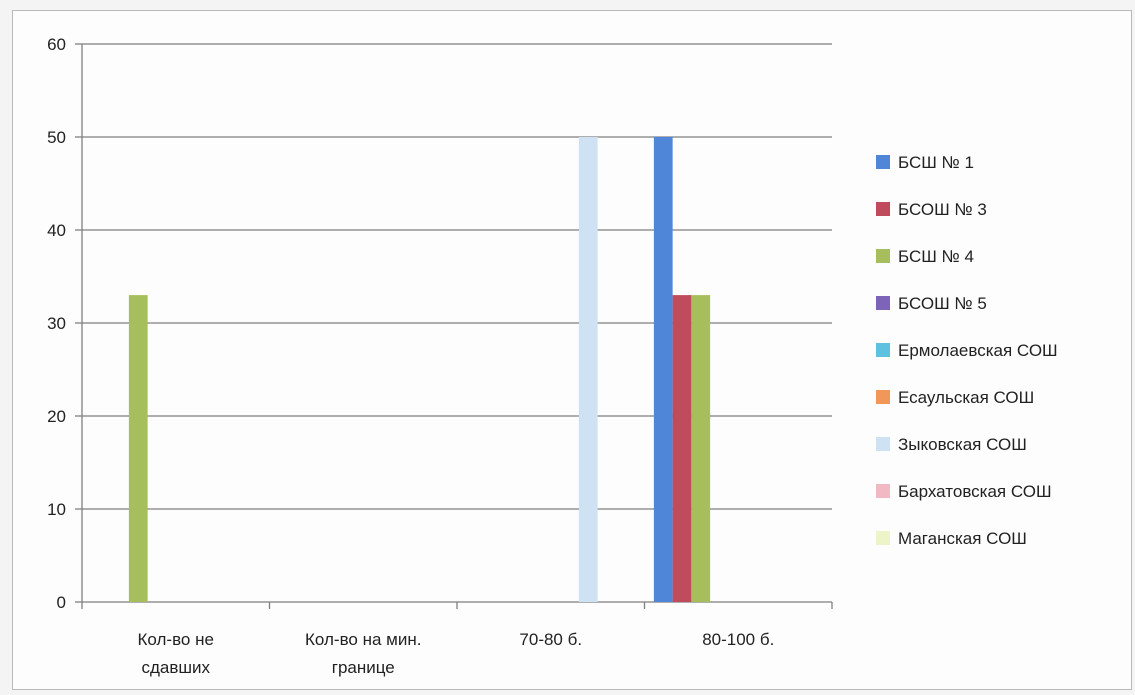 The height and width of the screenshot is (695, 1135). Describe the element at coordinates (966, 397) in the screenshot. I see `legend-label: Есаульская СОШ` at that location.